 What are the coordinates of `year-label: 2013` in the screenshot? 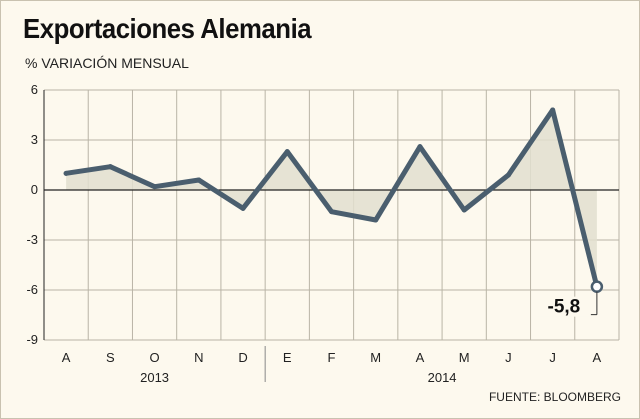 It's located at (154, 377).